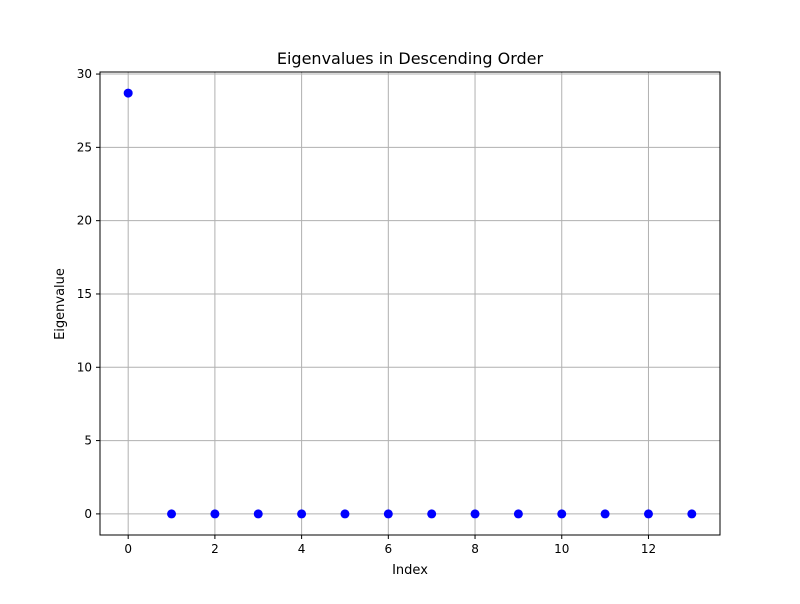 This screenshot has height=604, width=800. I want to click on y-tick-label: 20, so click(84, 221).